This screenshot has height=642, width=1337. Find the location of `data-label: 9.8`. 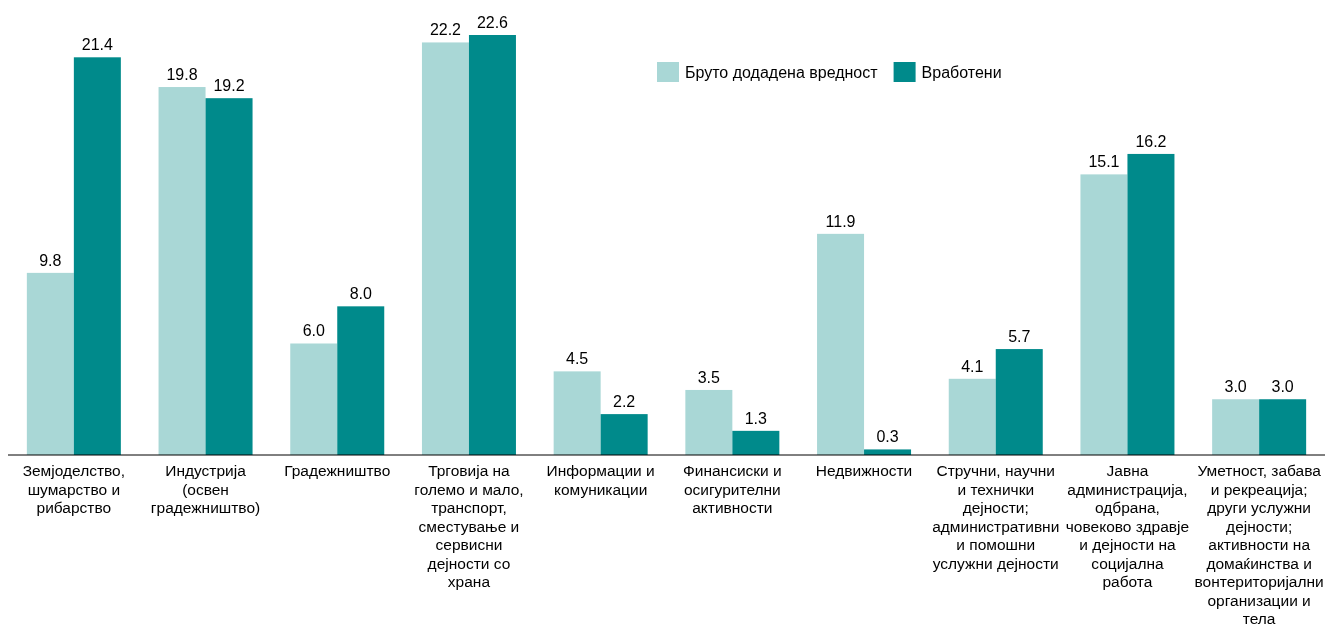

data-label: 9.8 is located at coordinates (50, 260).